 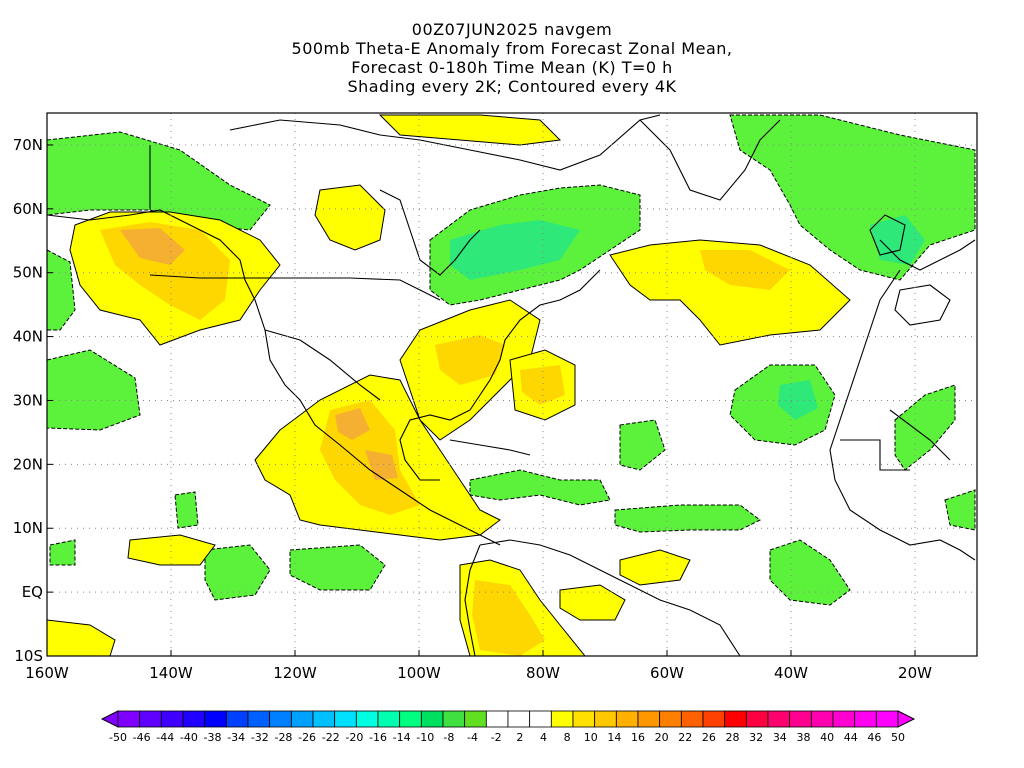 I want to click on yellow-anomaly-atlantic, so click(x=730, y=292).